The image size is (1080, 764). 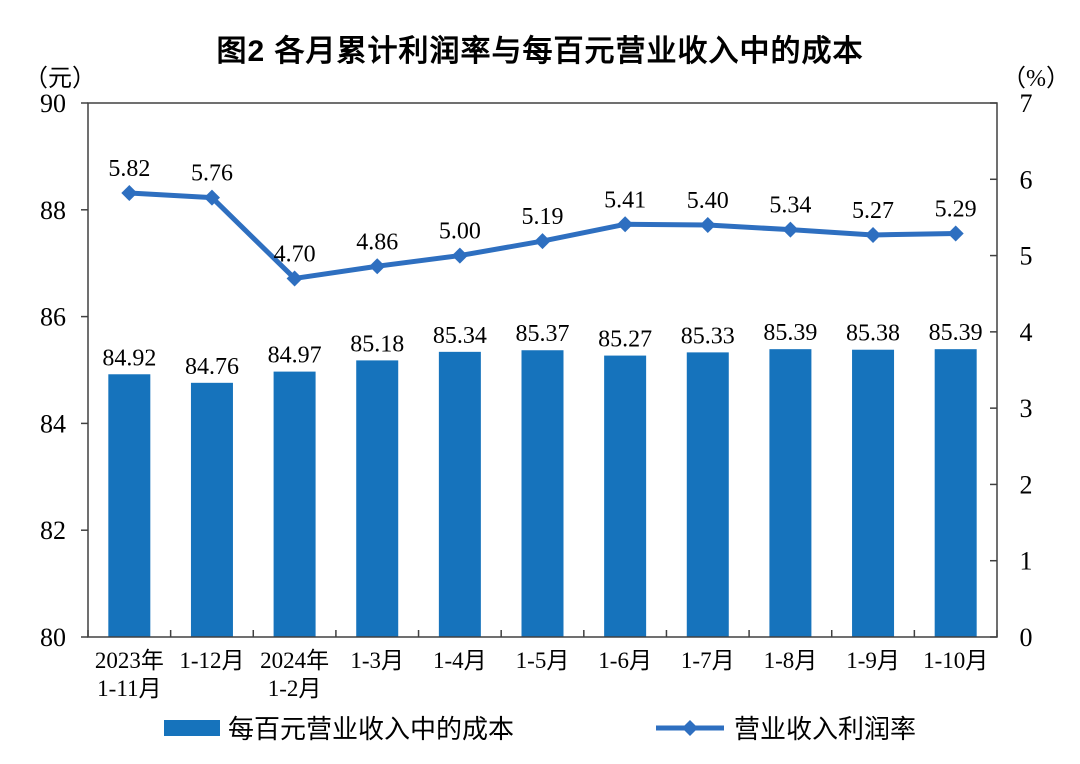 What do you see at coordinates (460, 660) in the screenshot?
I see `x-axis-category-label: 1-4月` at bounding box center [460, 660].